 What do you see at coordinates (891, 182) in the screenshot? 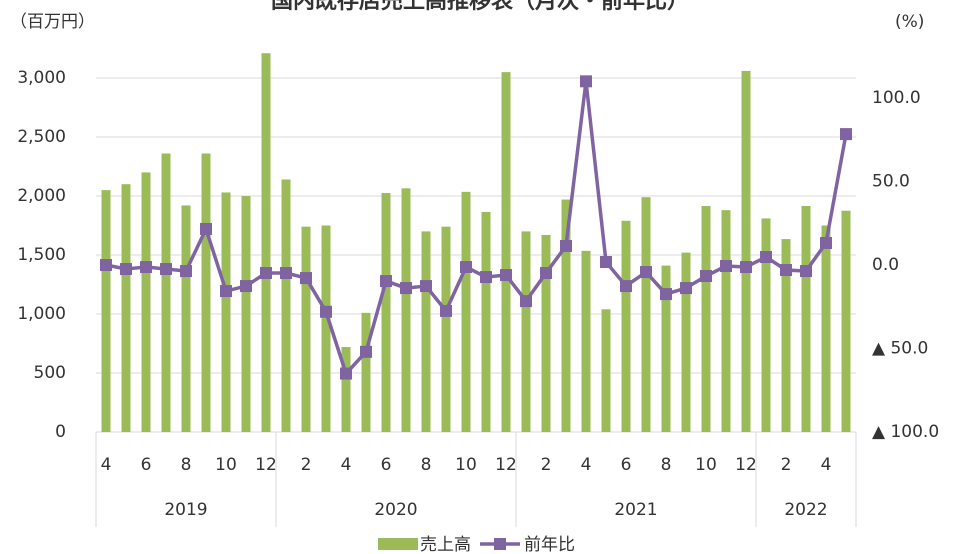
I see `y2-tick-label: 50.0` at bounding box center [891, 182].